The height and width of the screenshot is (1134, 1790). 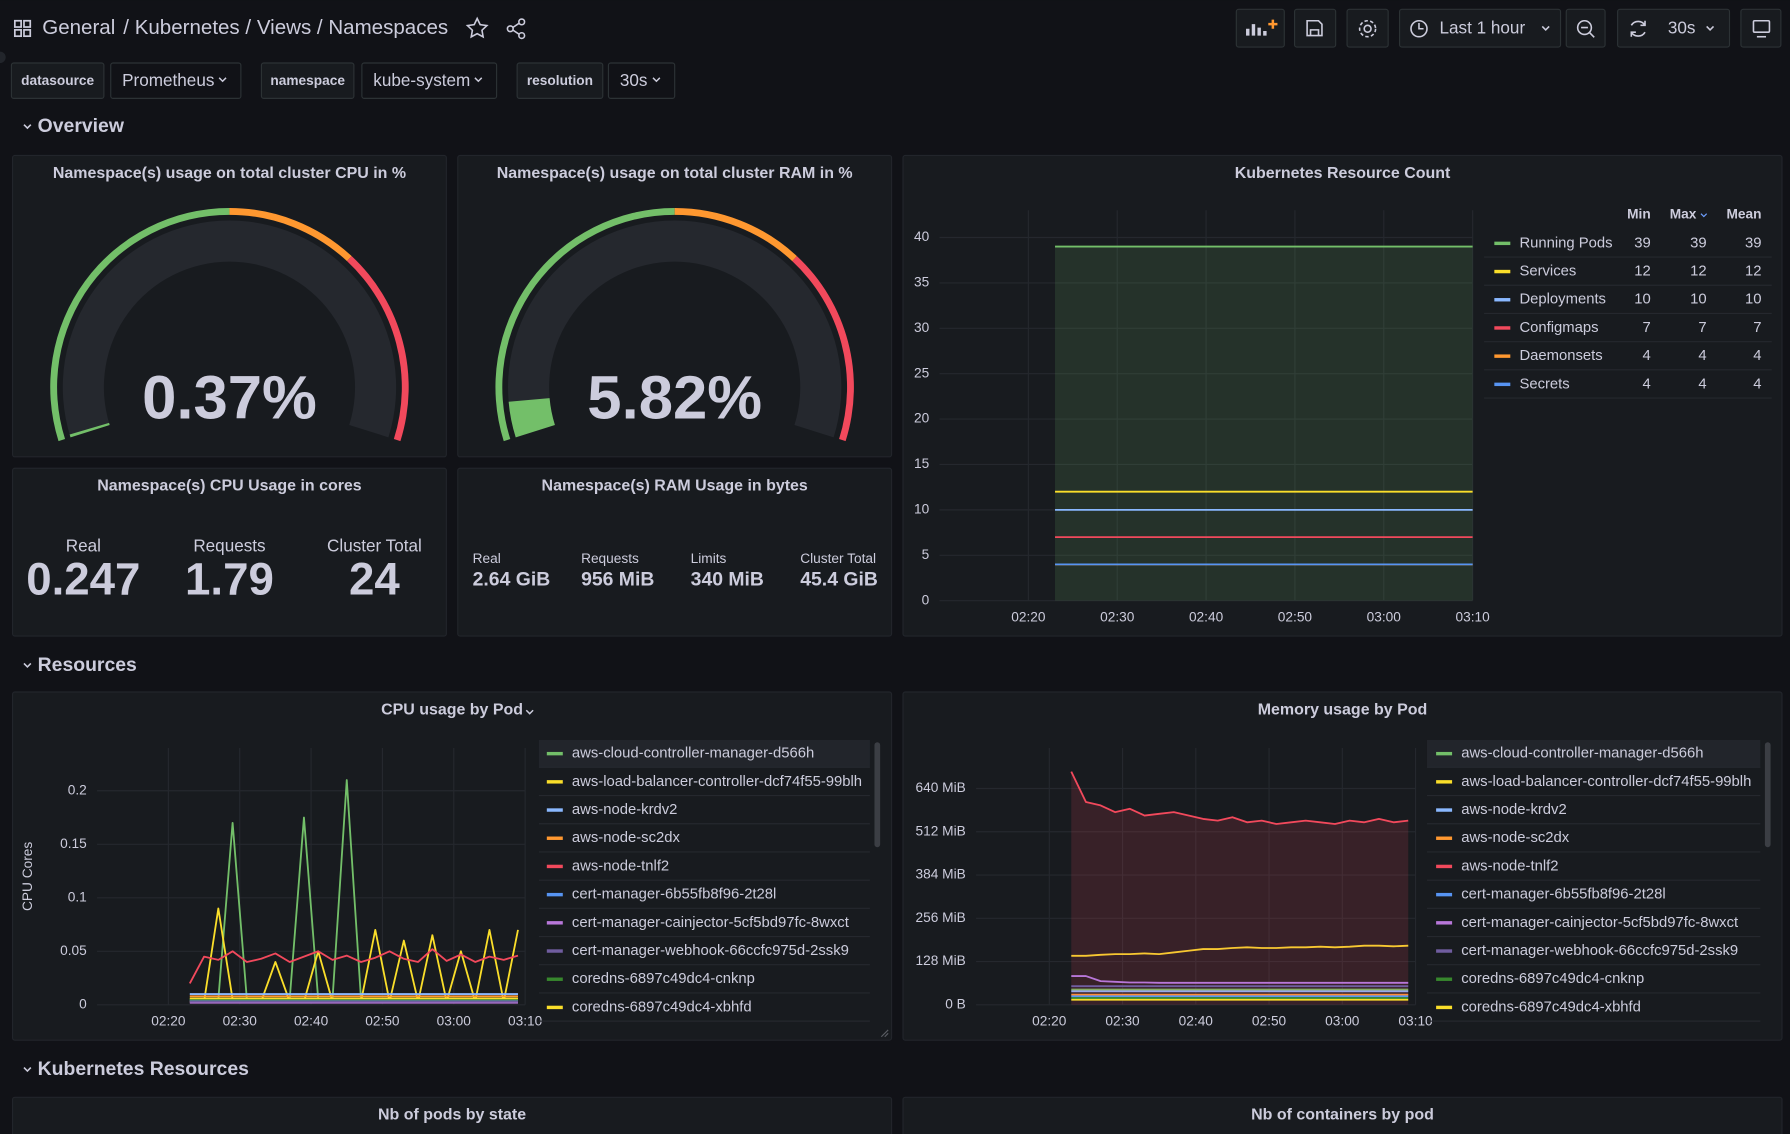 I want to click on resize-handle, so click(x=884, y=1033).